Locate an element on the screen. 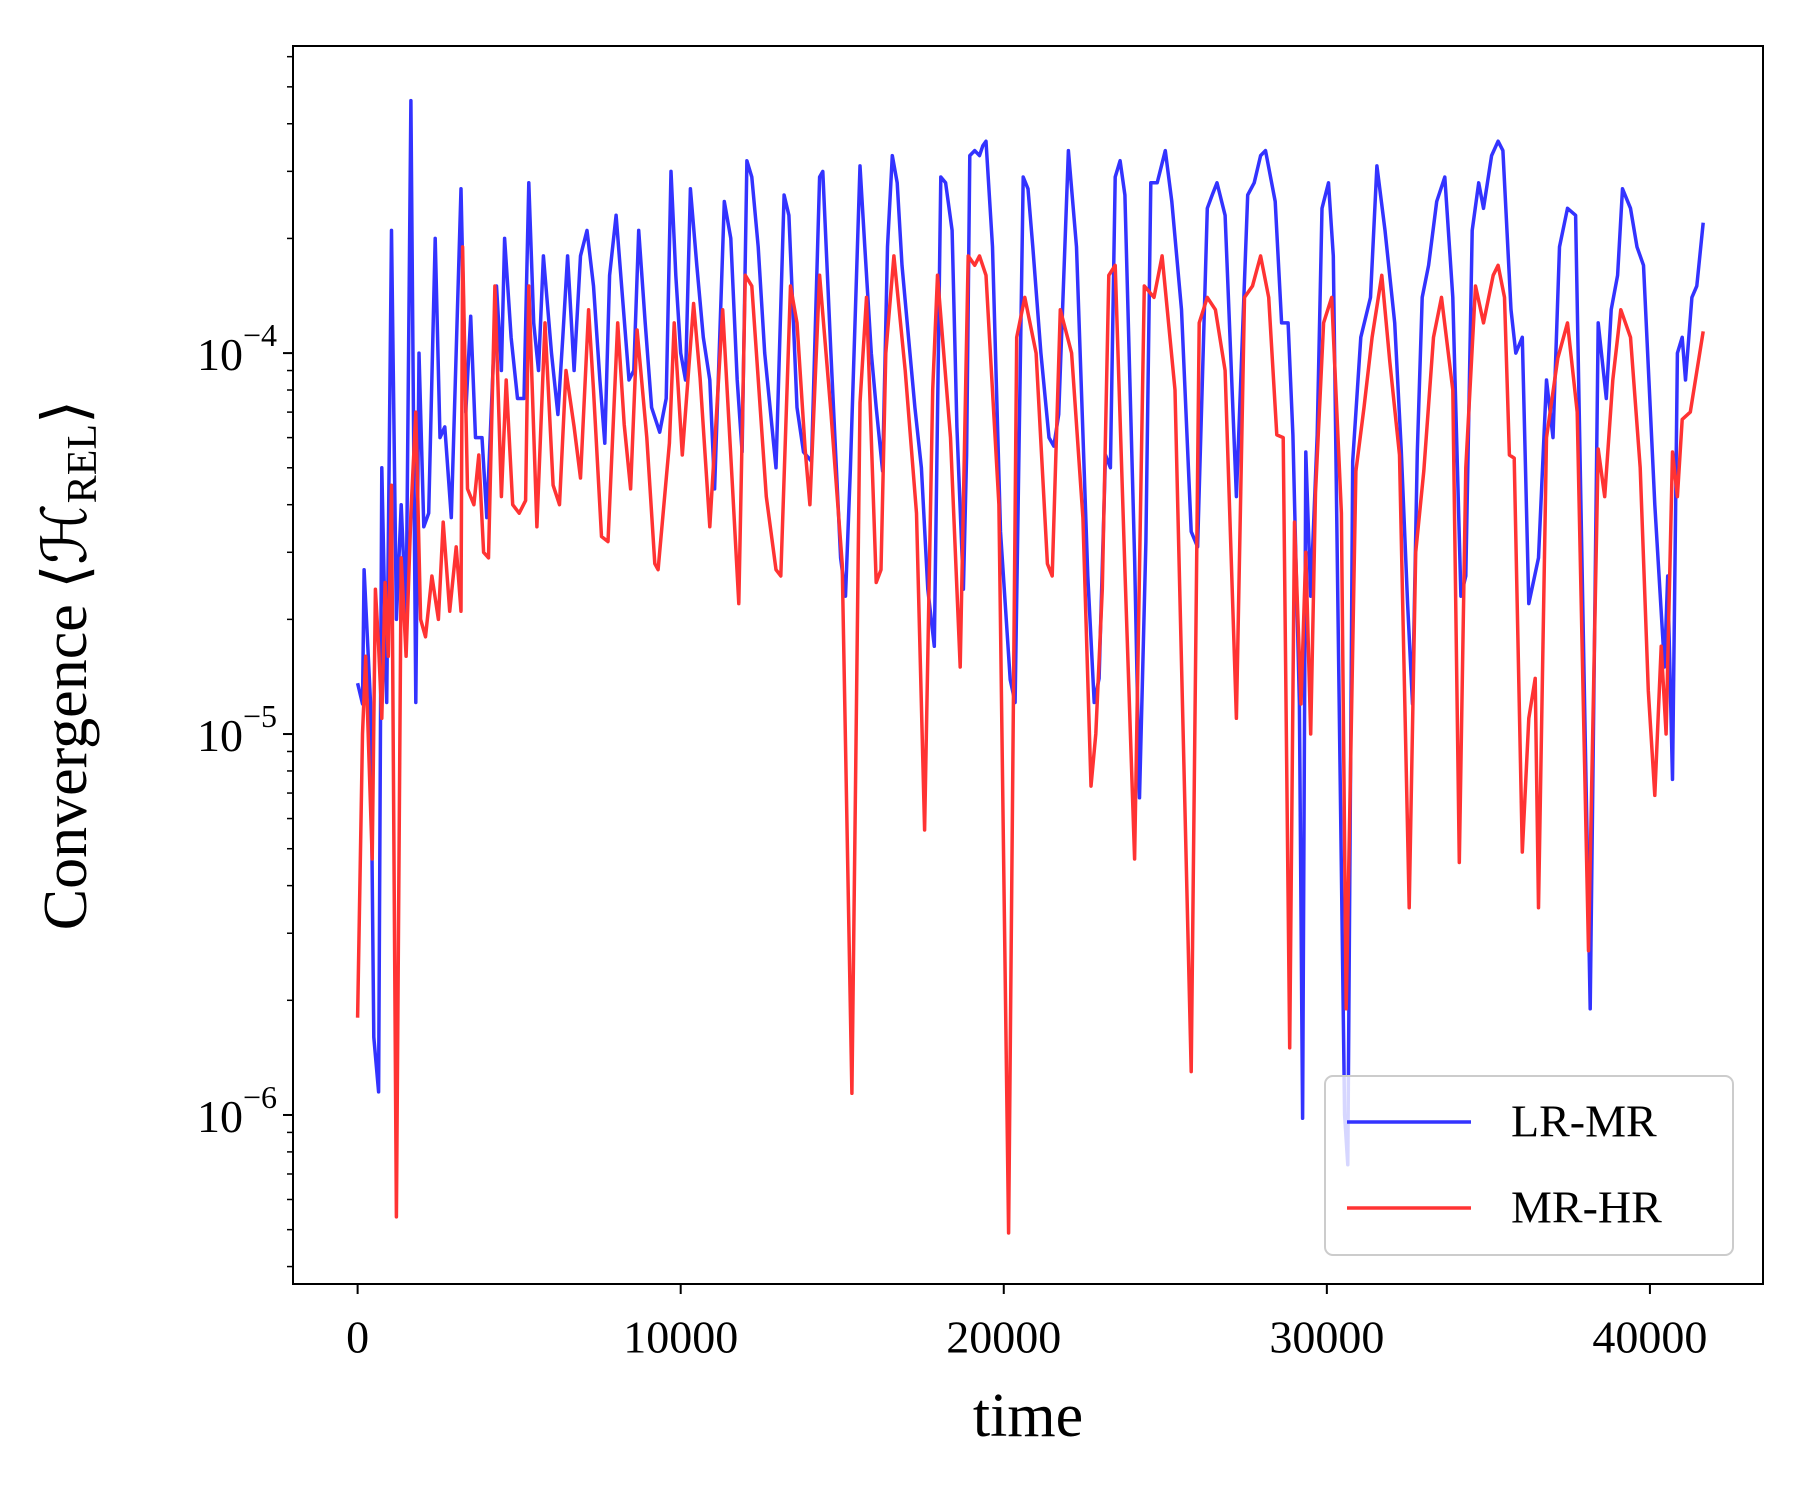 The width and height of the screenshot is (1800, 1500). y-tick-exponent: −5 is located at coordinates (260, 716).